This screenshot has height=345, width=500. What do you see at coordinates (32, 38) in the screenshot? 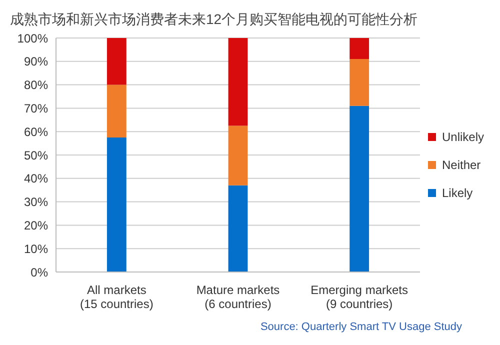
I see `y-tick-label: 100%` at bounding box center [32, 38].